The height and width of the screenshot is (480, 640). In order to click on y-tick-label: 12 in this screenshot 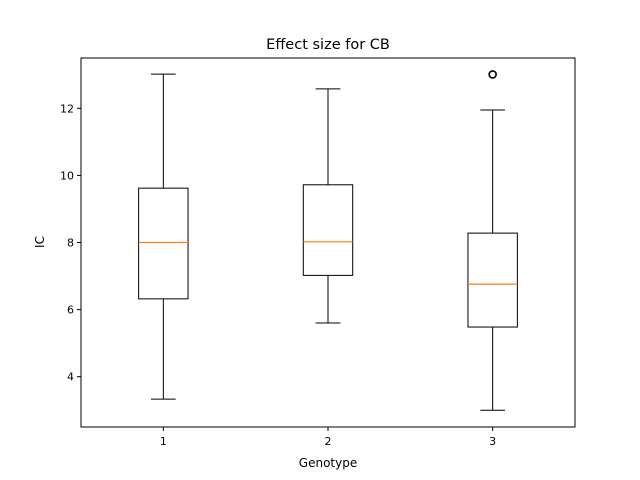, I will do `click(67, 108)`.